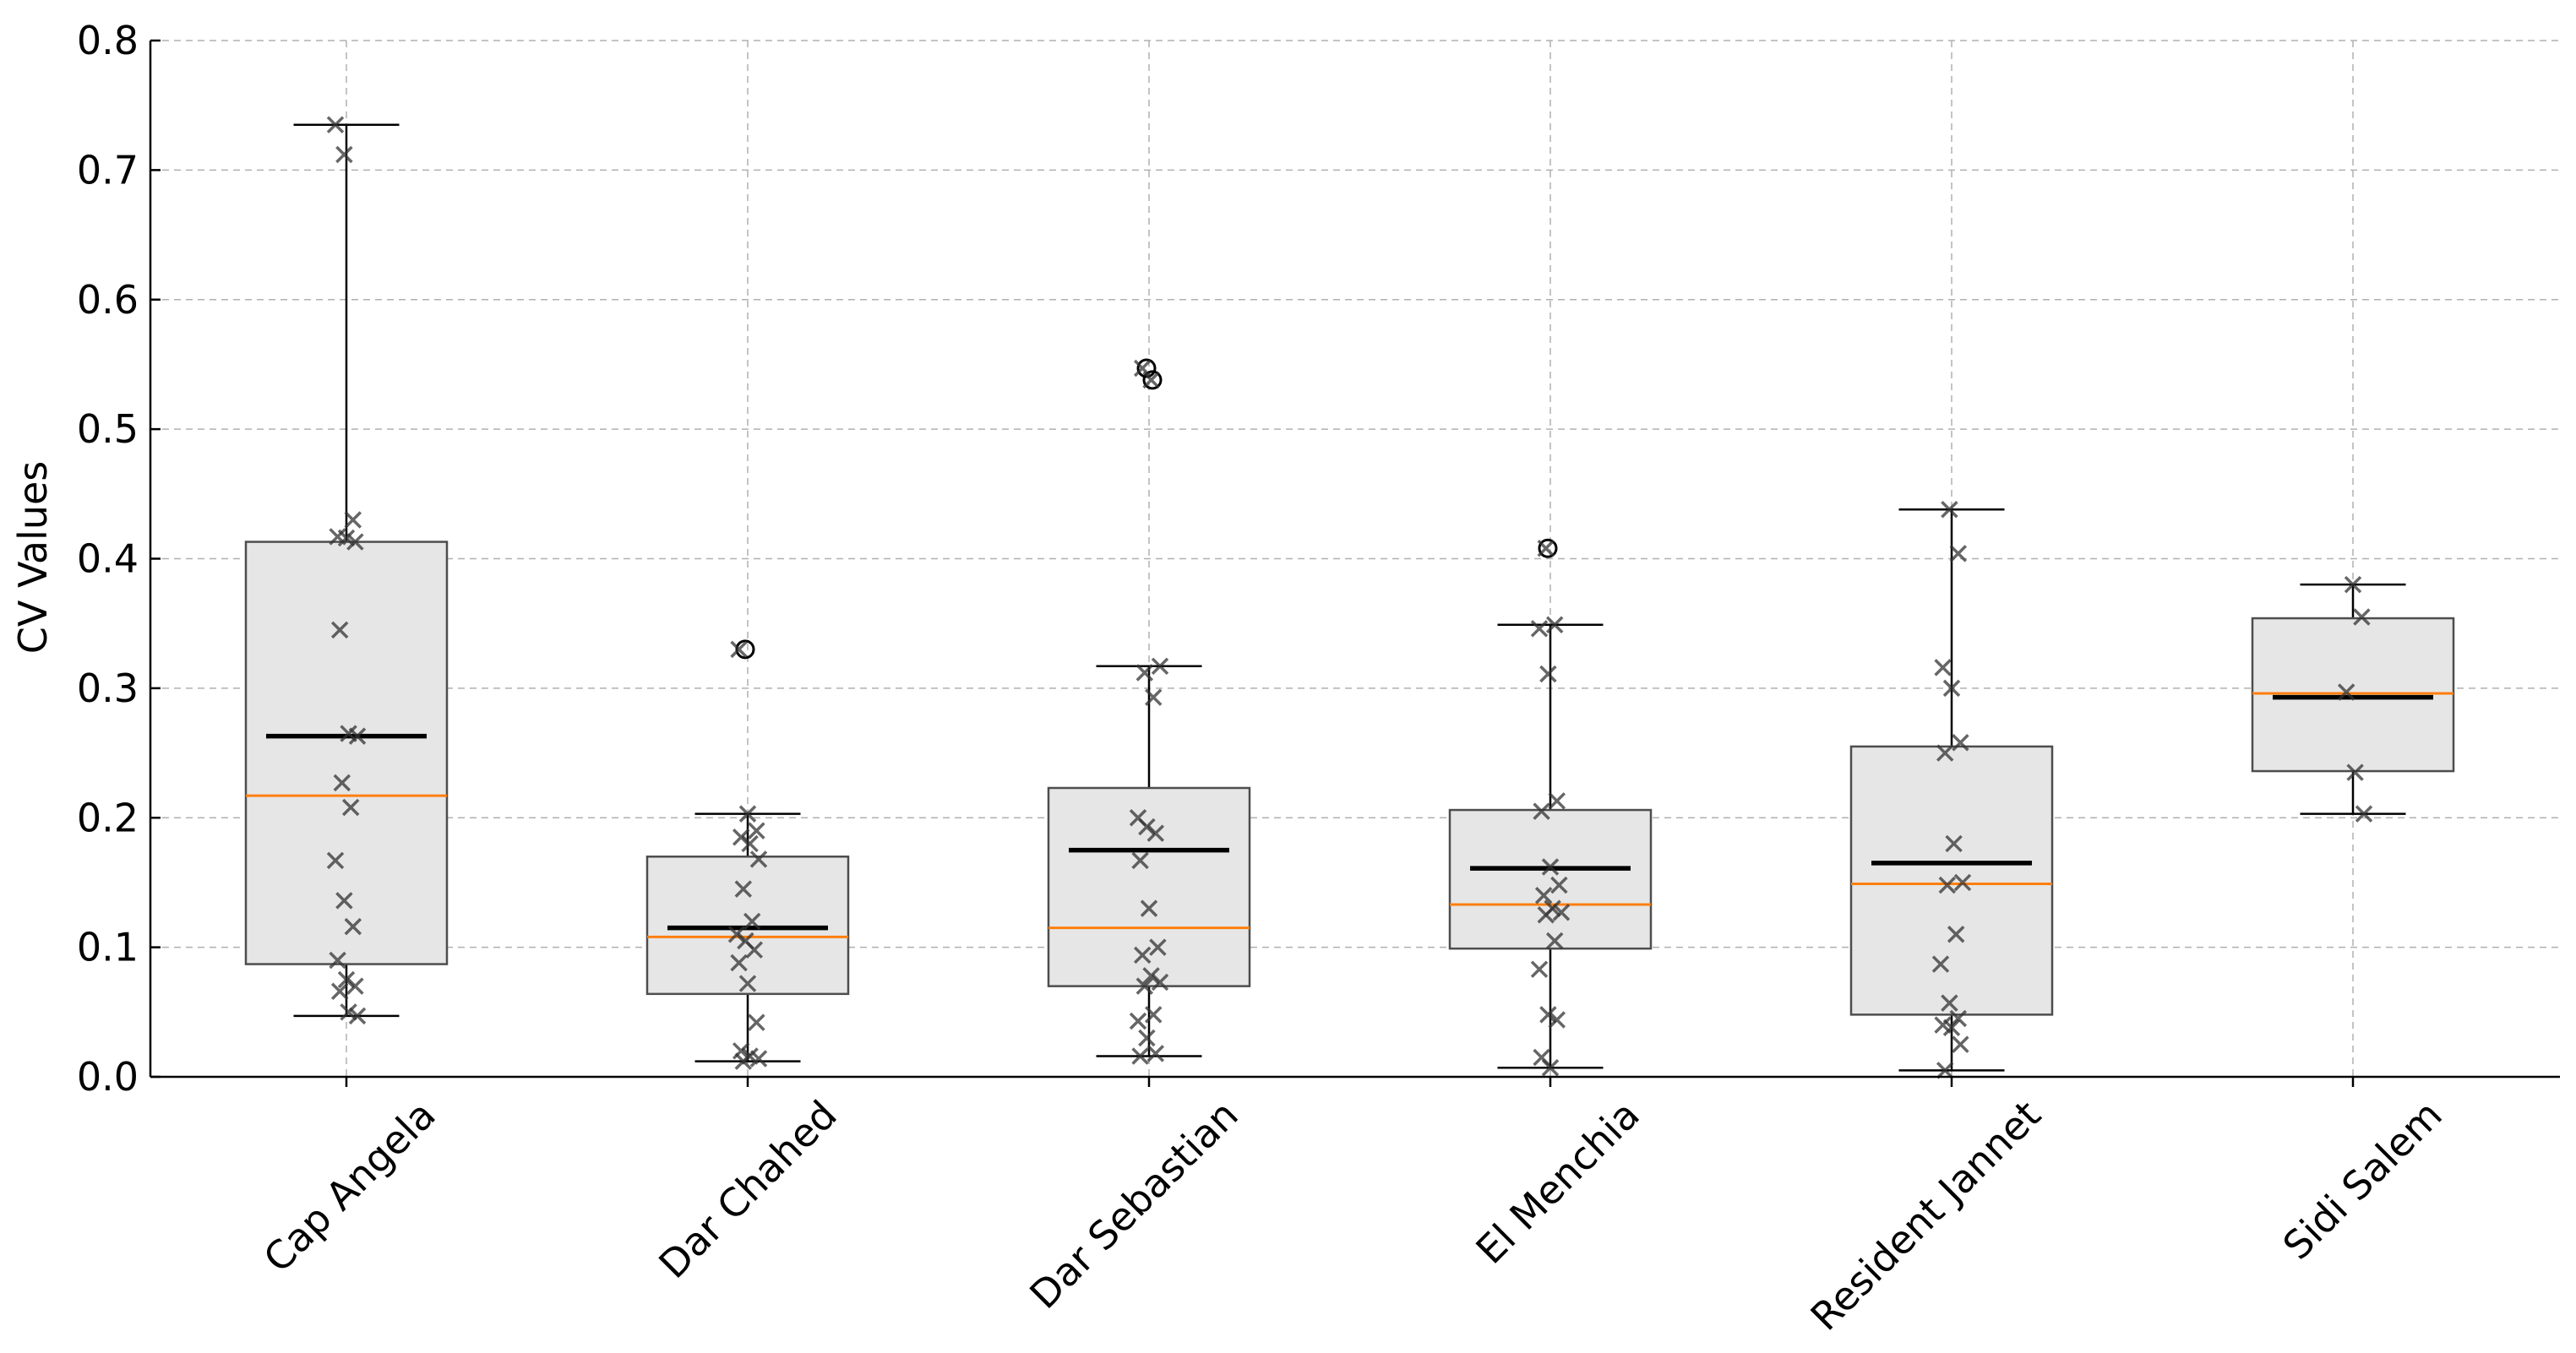  I want to click on y-tick-label: 0.3, so click(108, 688).